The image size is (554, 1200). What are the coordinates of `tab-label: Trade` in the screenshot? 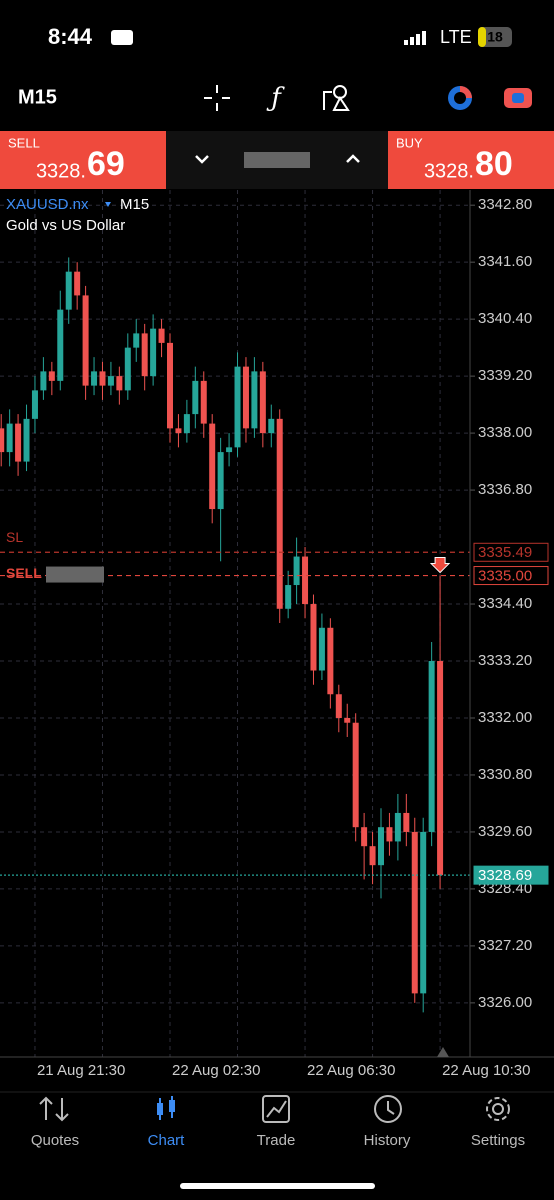 It's located at (276, 1140).